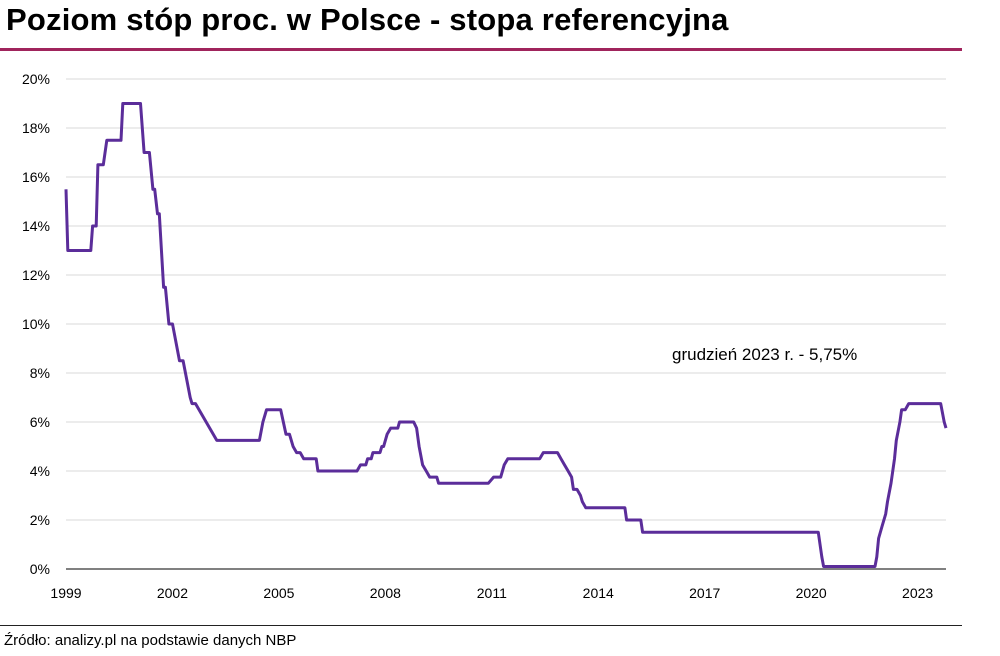 This screenshot has width=1000, height=656. What do you see at coordinates (40, 520) in the screenshot?
I see `y-tick-label: 2%` at bounding box center [40, 520].